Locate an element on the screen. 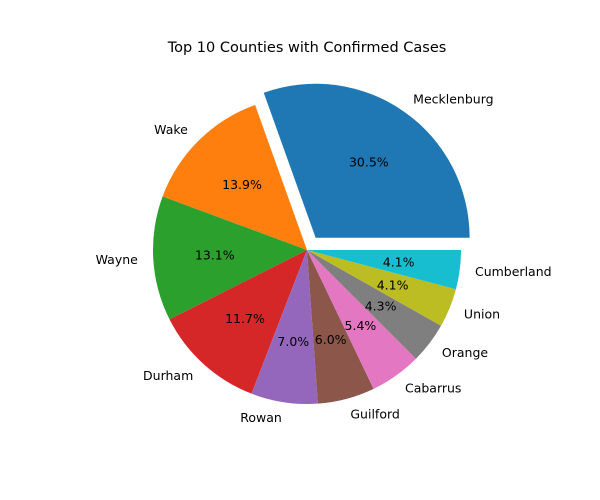 This screenshot has height=500, width=600. pie-slice-mecklenburg is located at coordinates (366, 160).